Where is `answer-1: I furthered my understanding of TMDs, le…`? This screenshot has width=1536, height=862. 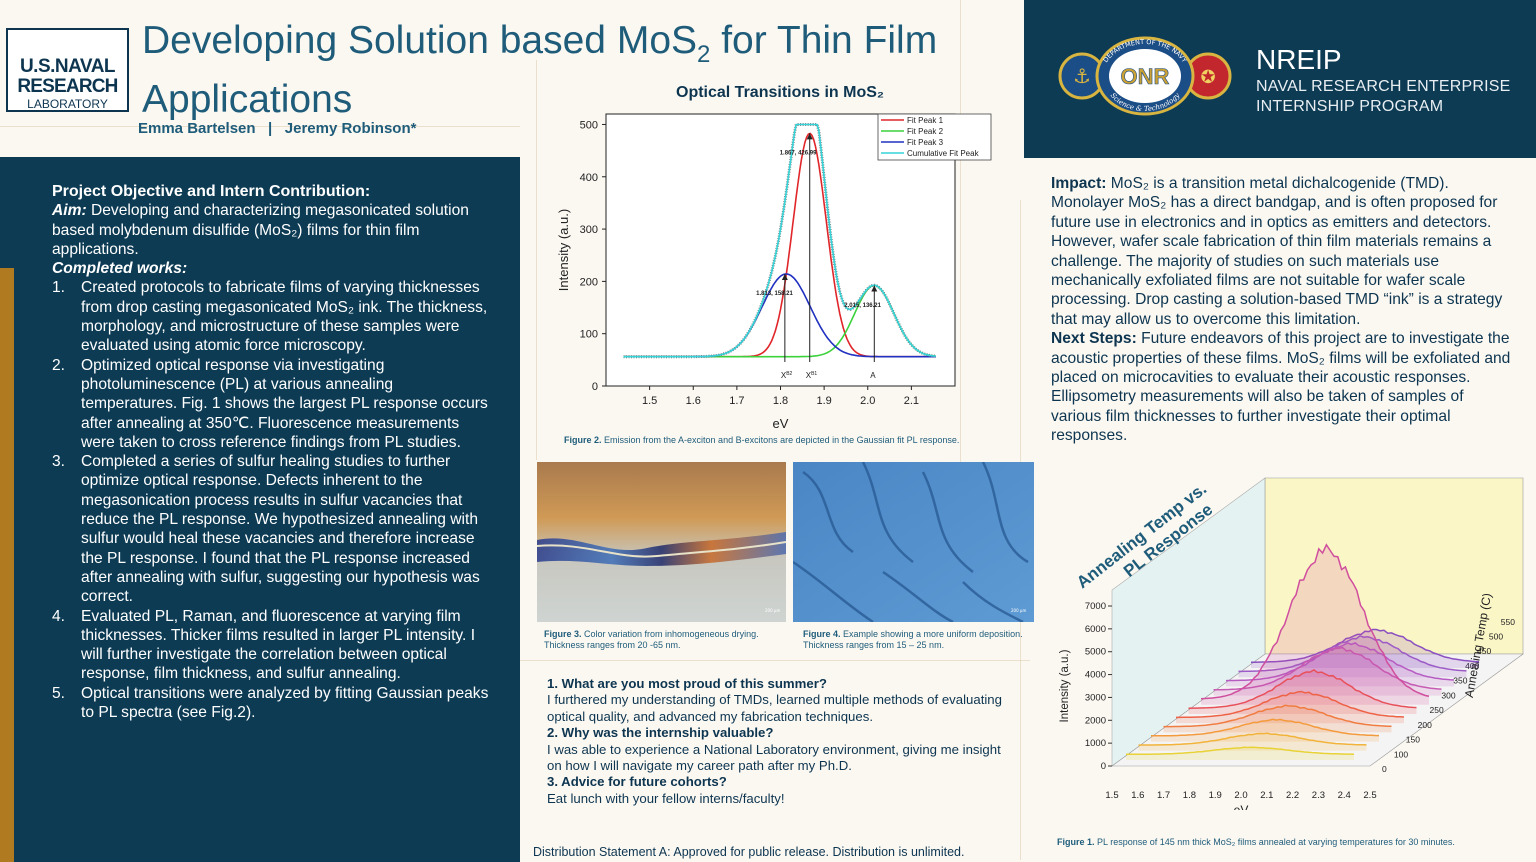 answer-1: I furthered my understanding of TMDs, le… is located at coordinates (774, 708).